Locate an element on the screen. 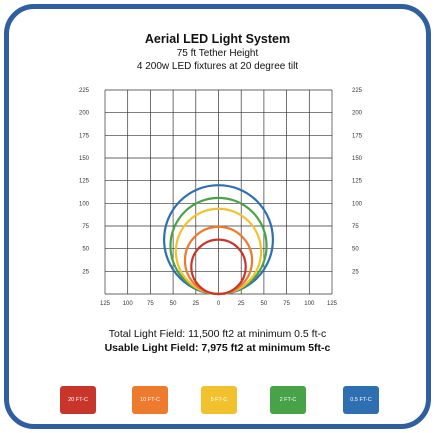 The height and width of the screenshot is (433, 435). y-tick-label-left: 125 is located at coordinates (84, 182).